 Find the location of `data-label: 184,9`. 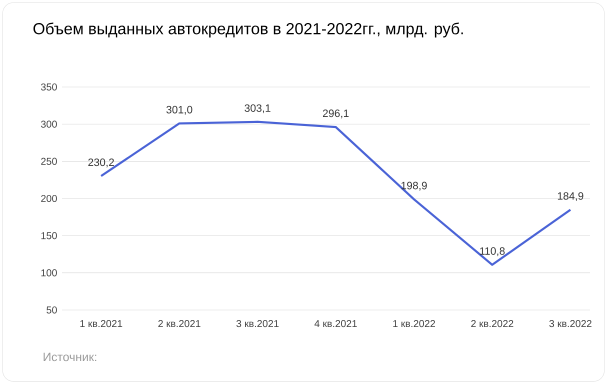

data-label: 184,9 is located at coordinates (571, 196).